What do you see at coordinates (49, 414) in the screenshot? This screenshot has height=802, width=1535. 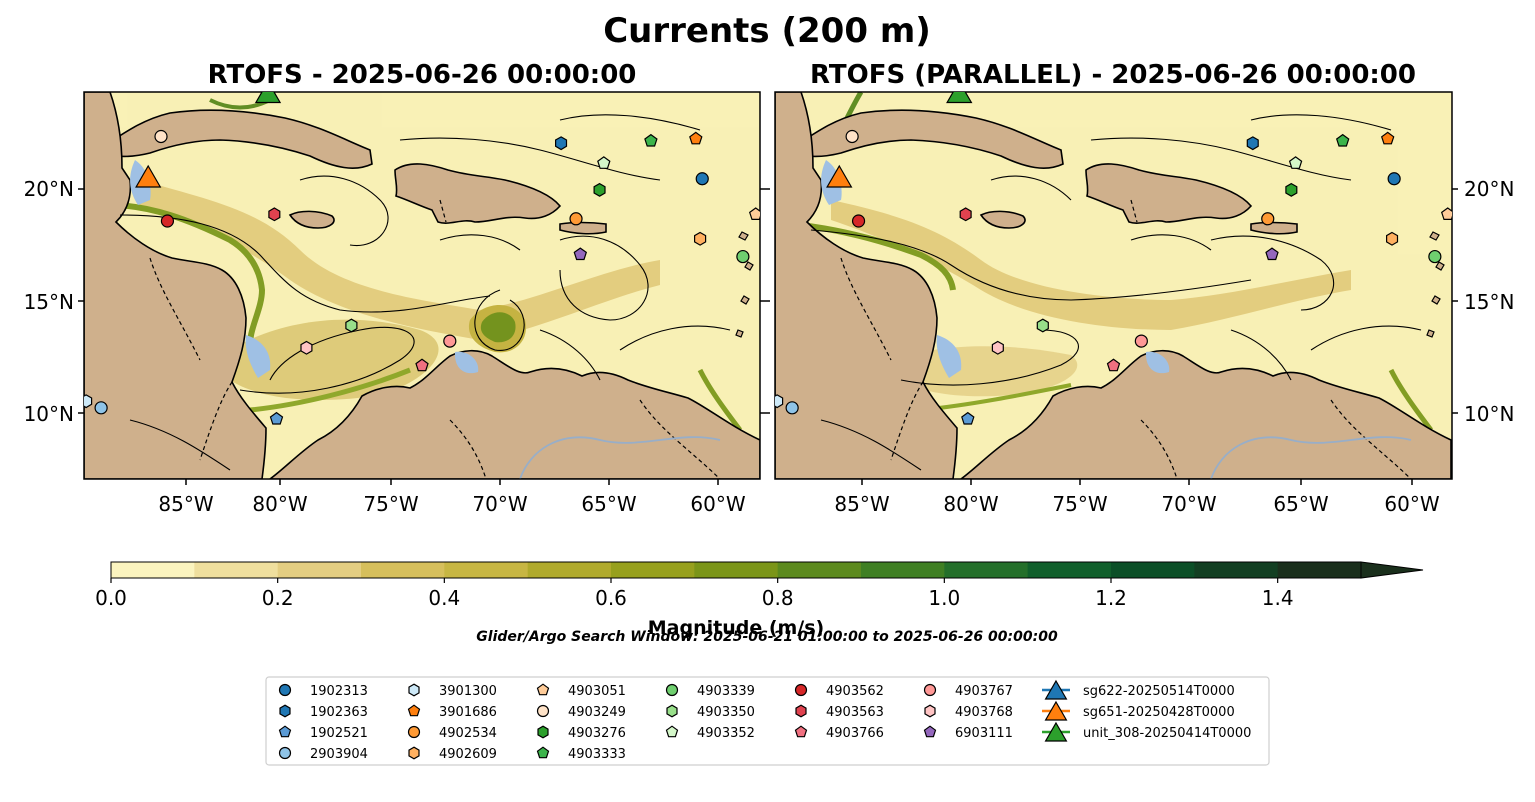 I see `lat-label: 10°N` at bounding box center [49, 414].